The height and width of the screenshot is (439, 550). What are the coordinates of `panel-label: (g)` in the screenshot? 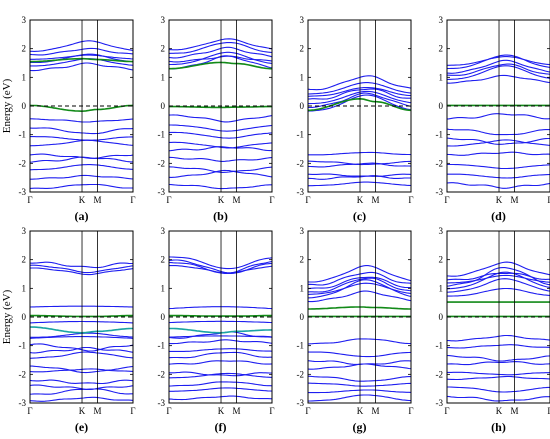 It's located at (360, 427).